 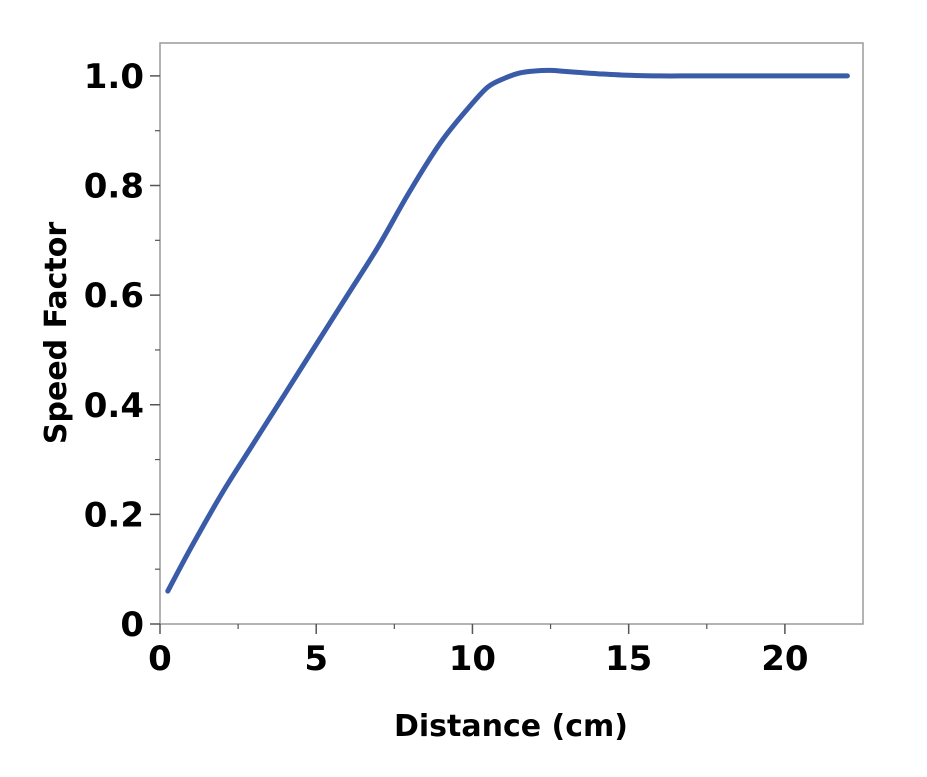 I want to click on x-tick-labels: 0 5 10 15 20, so click(x=478, y=659).